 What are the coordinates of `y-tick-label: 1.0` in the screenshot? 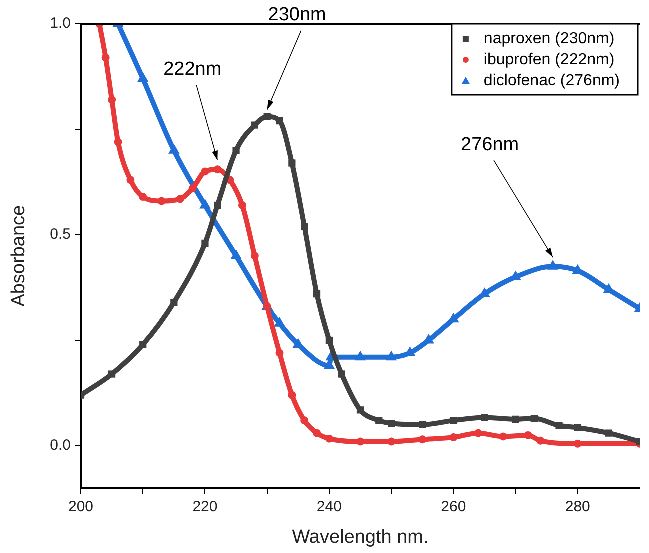 It's located at (60, 23).